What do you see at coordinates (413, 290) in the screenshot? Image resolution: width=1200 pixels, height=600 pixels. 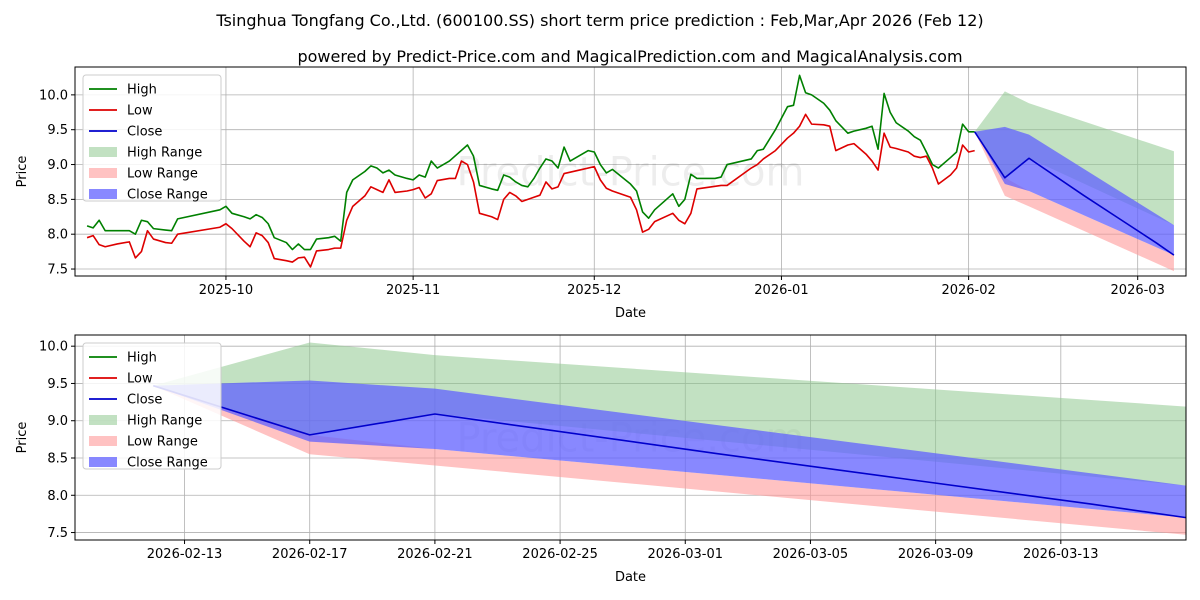 I see `x-tick-label: 2025-11` at bounding box center [413, 290].